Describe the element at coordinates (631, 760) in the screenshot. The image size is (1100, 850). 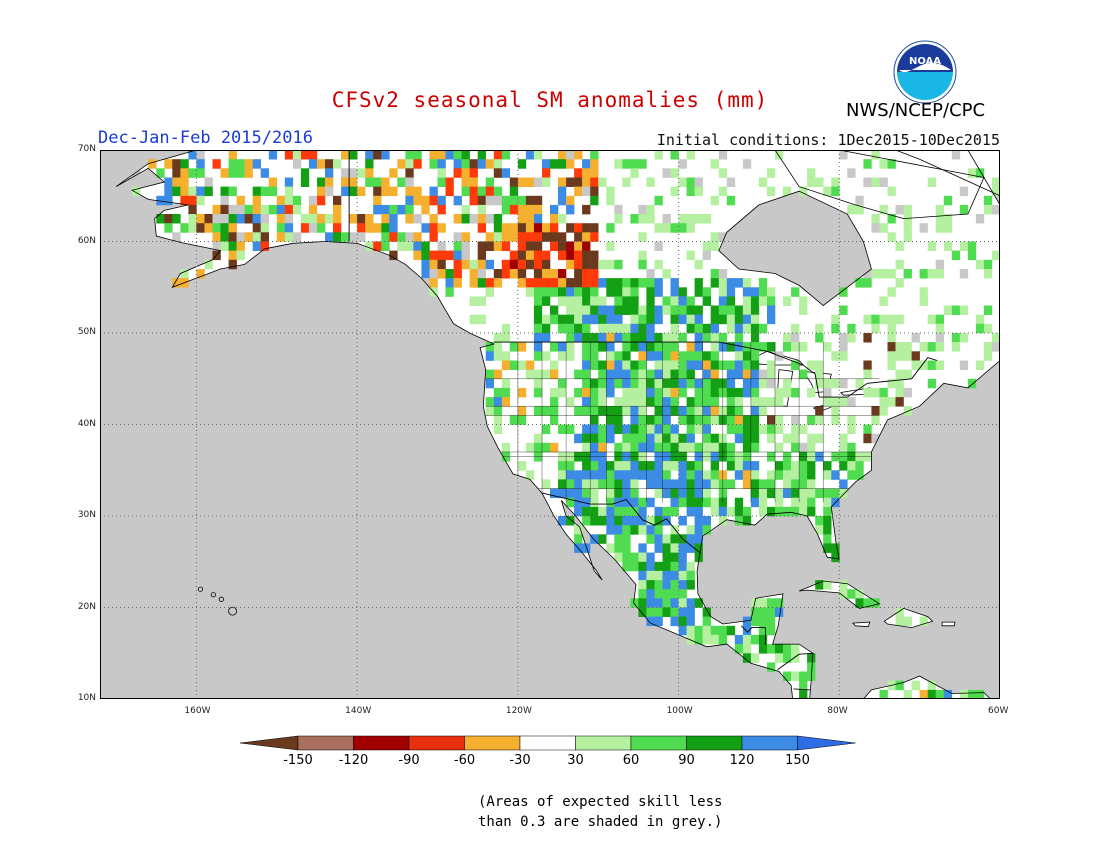
I see `legend-tick-label: 60` at that location.